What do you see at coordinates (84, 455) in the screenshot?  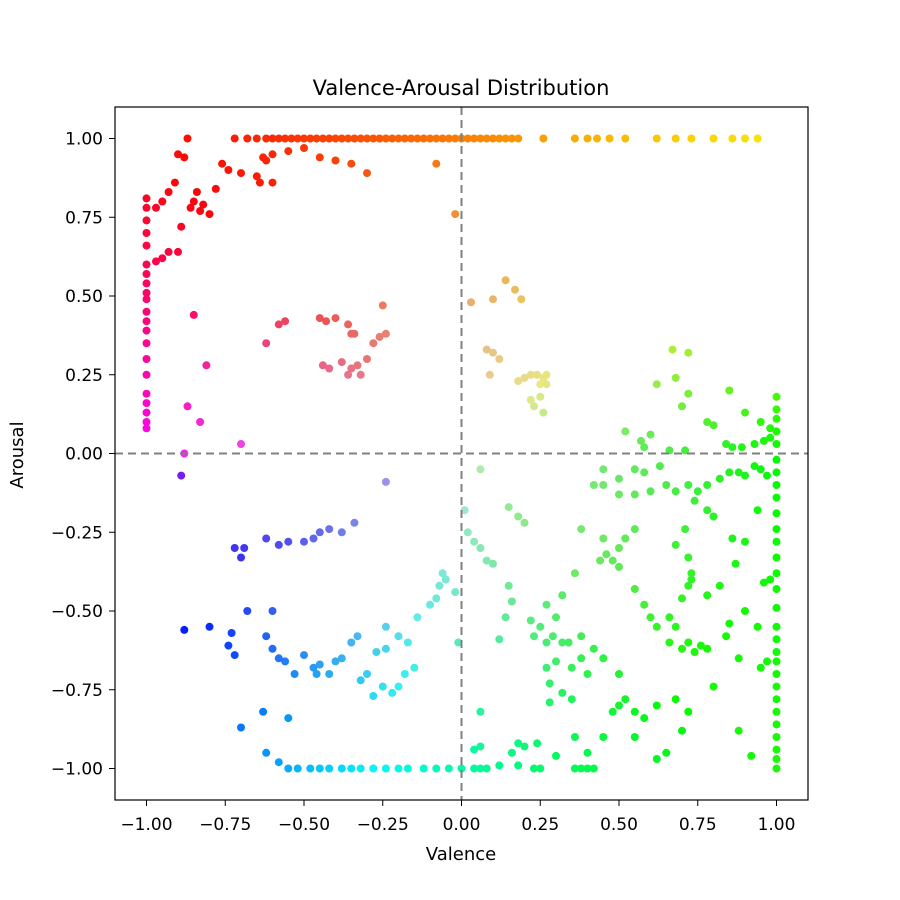 I see `y-tick-label: 0.00` at bounding box center [84, 455].